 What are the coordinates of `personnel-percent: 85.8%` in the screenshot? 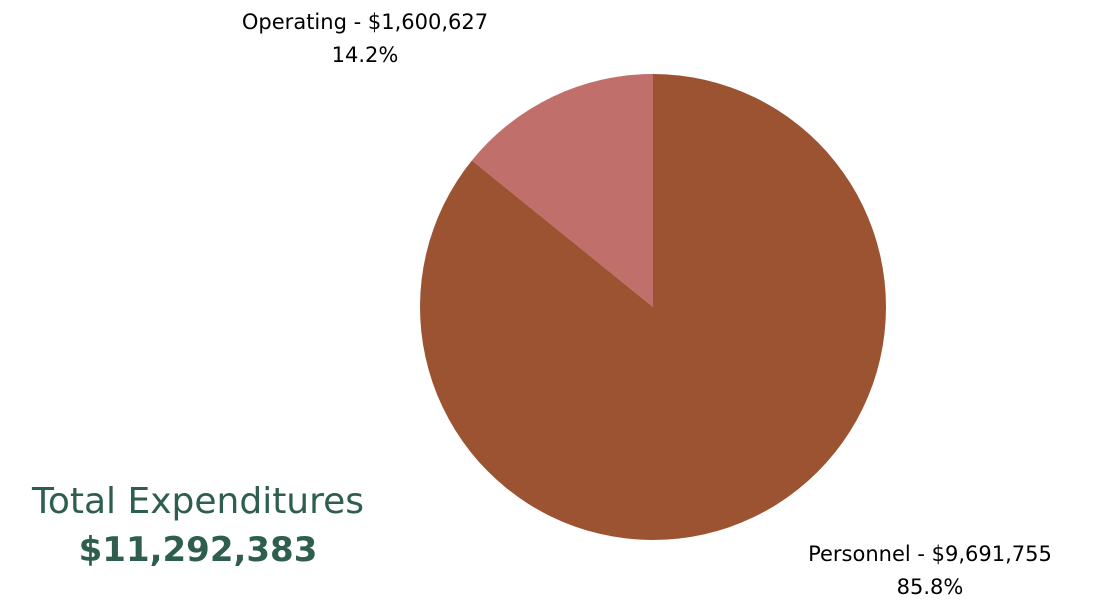 It's located at (930, 587).